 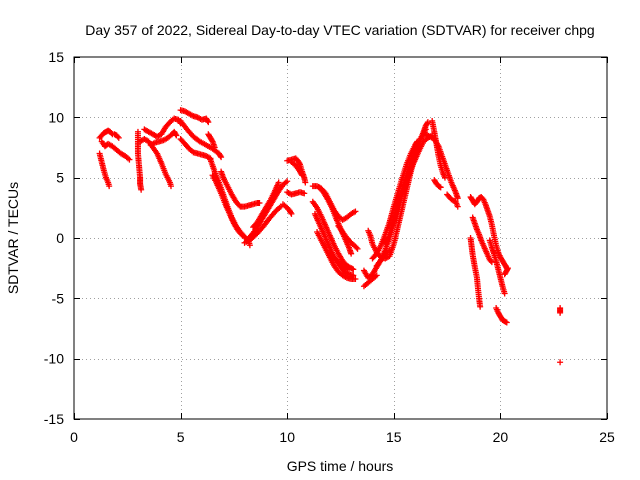 I want to click on y-tick-label: -5, so click(x=58, y=298).